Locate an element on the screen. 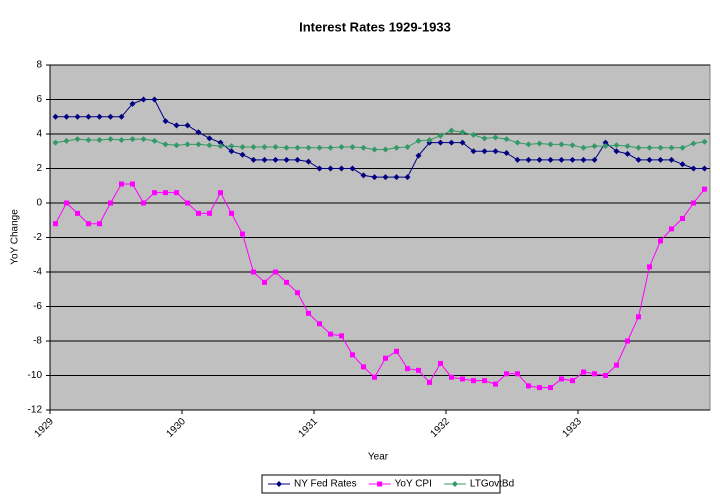  legend-label: NY Fed Rates is located at coordinates (325, 484).